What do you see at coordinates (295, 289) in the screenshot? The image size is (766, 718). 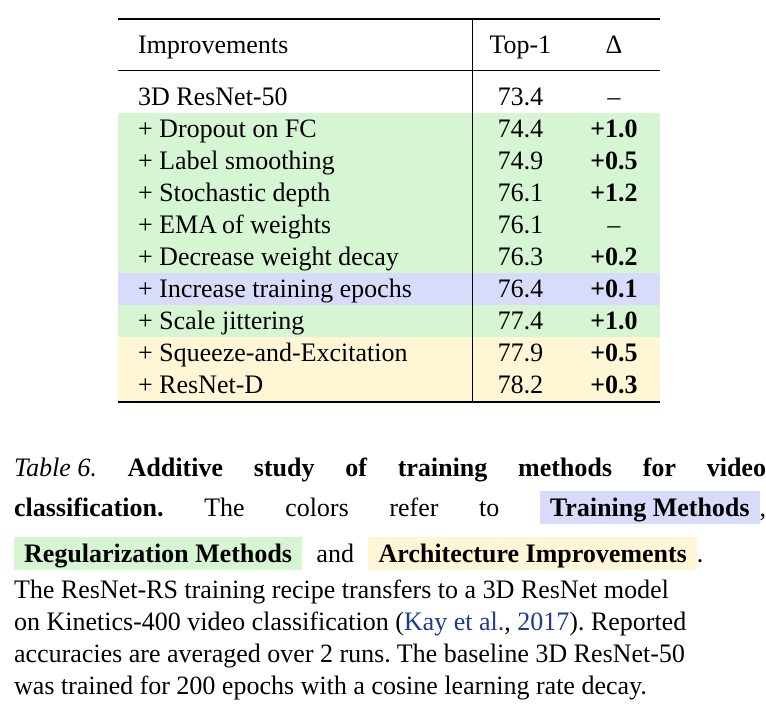 I see `row-label: + Increase training epochs` at bounding box center [295, 289].